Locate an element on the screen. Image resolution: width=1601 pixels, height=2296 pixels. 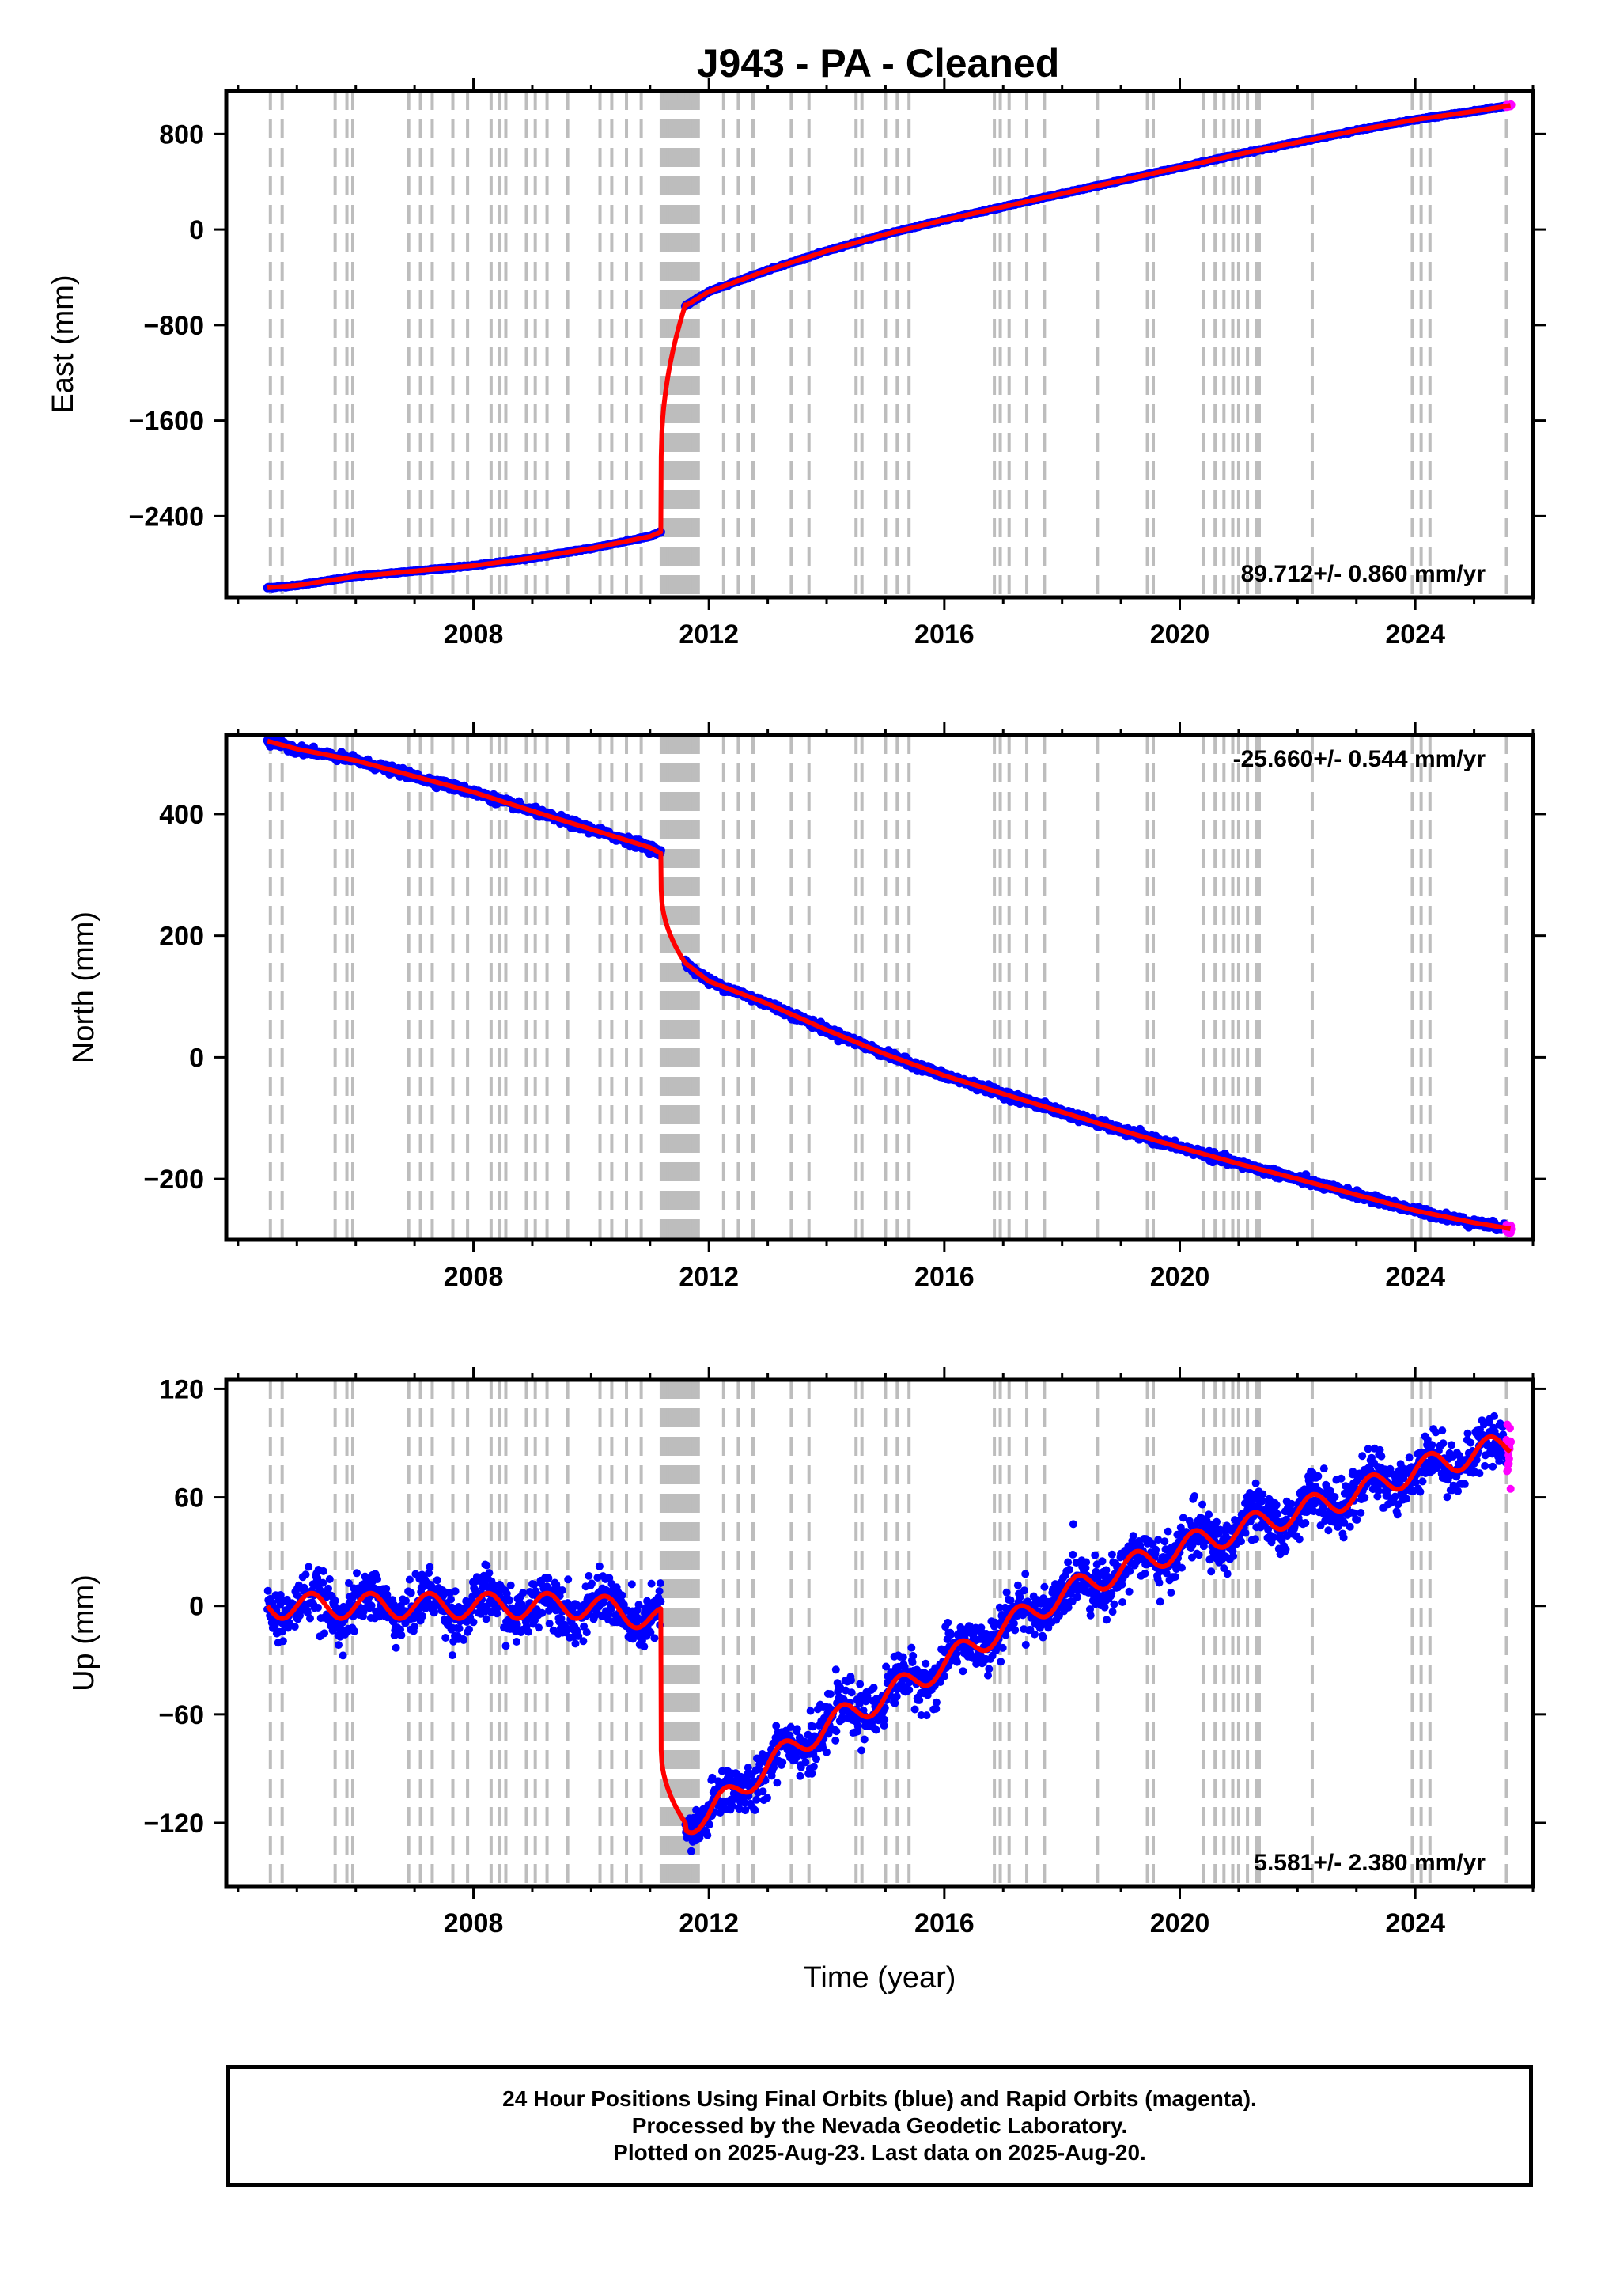
y-tick-label: −2400 is located at coordinates (167, 517).